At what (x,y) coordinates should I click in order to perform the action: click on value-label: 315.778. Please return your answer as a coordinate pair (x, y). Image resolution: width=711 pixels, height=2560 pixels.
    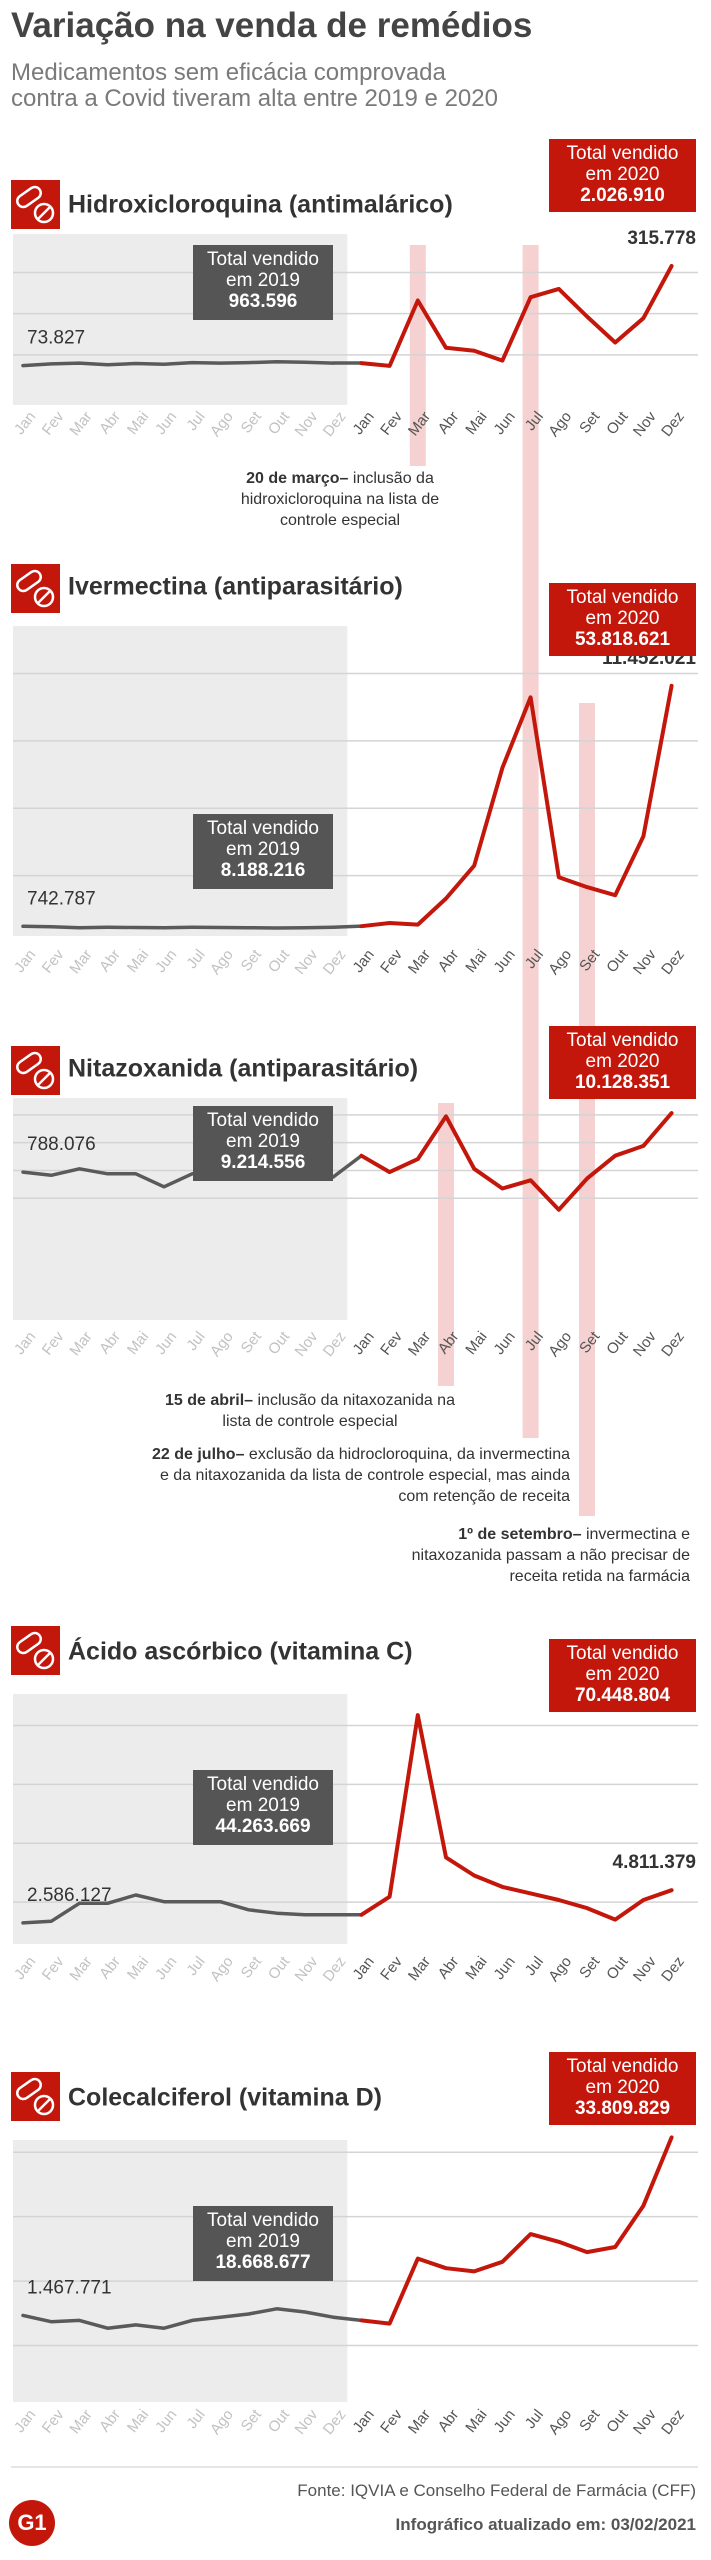
    Looking at the image, I should click on (661, 238).